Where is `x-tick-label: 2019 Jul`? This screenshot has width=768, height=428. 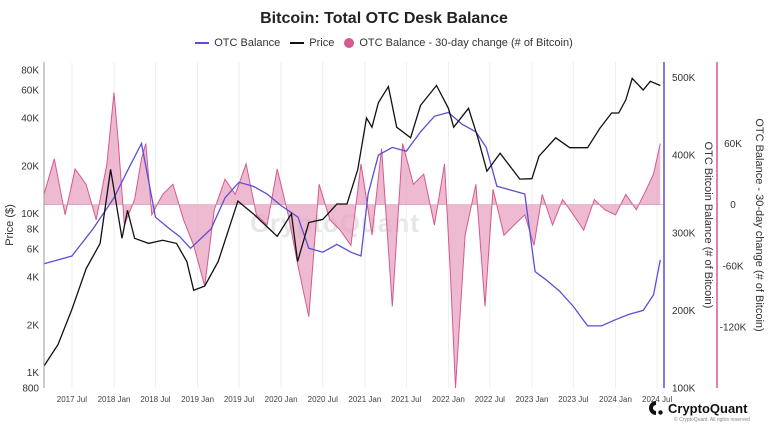 x-tick-label: 2019 Jul is located at coordinates (239, 399).